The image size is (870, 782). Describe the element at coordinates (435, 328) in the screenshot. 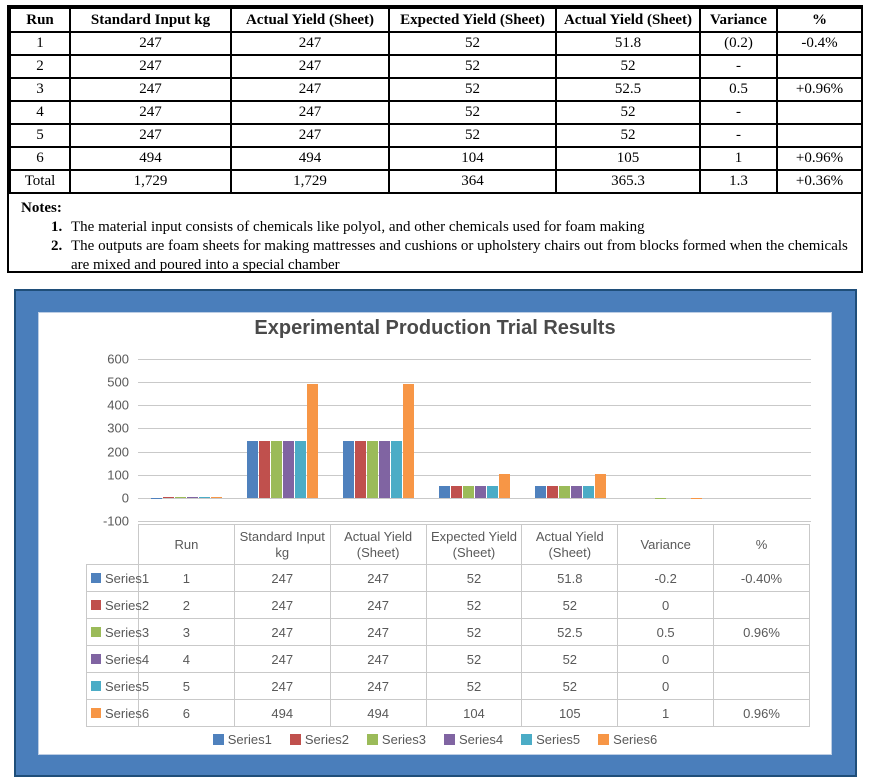

I see `chart-title: Experimental Production Trial Results` at that location.